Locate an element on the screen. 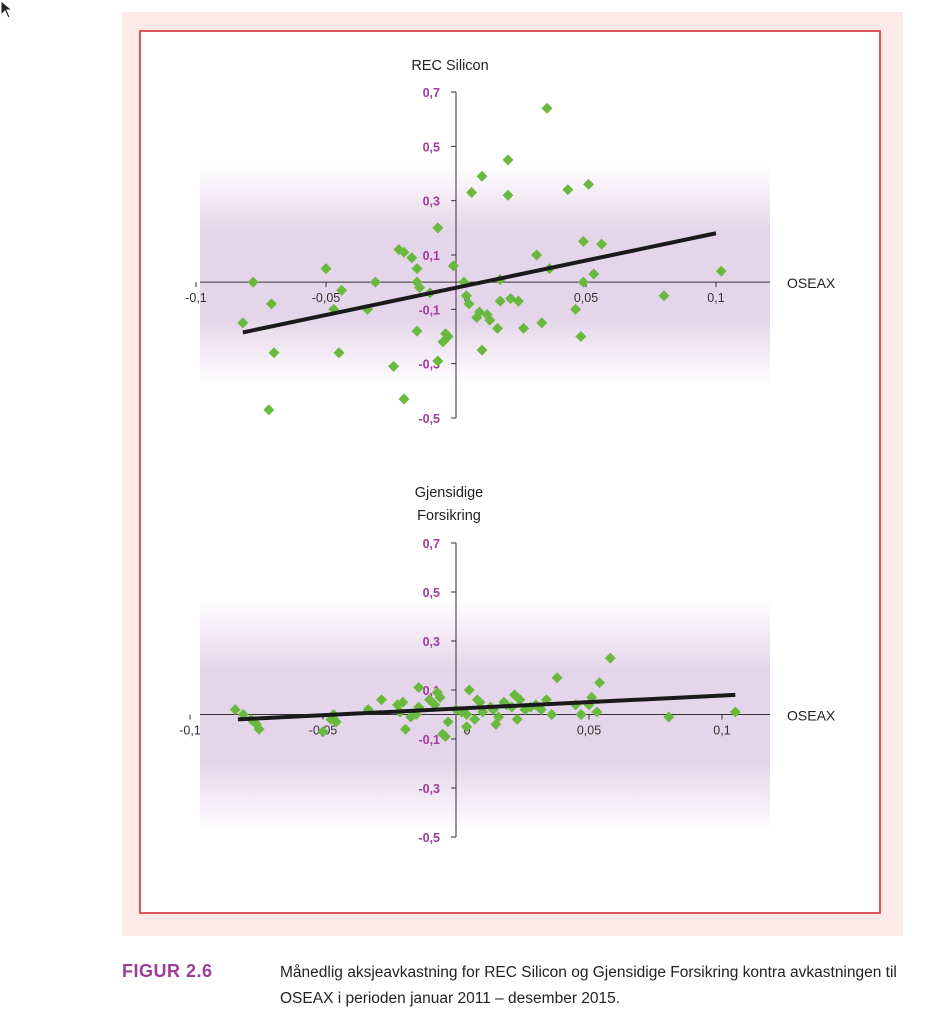  rec-y-tick-label: -0,5 is located at coordinates (429, 419).